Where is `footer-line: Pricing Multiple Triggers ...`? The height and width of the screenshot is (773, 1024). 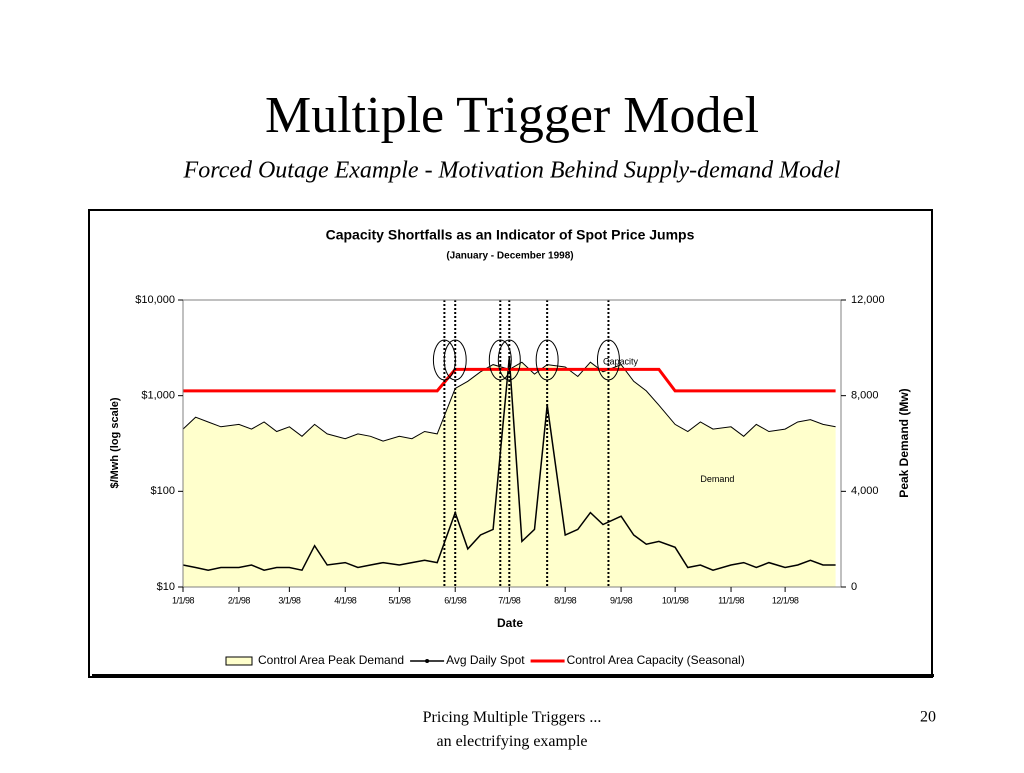
footer-line: Pricing Multiple Triggers ... is located at coordinates (512, 717).